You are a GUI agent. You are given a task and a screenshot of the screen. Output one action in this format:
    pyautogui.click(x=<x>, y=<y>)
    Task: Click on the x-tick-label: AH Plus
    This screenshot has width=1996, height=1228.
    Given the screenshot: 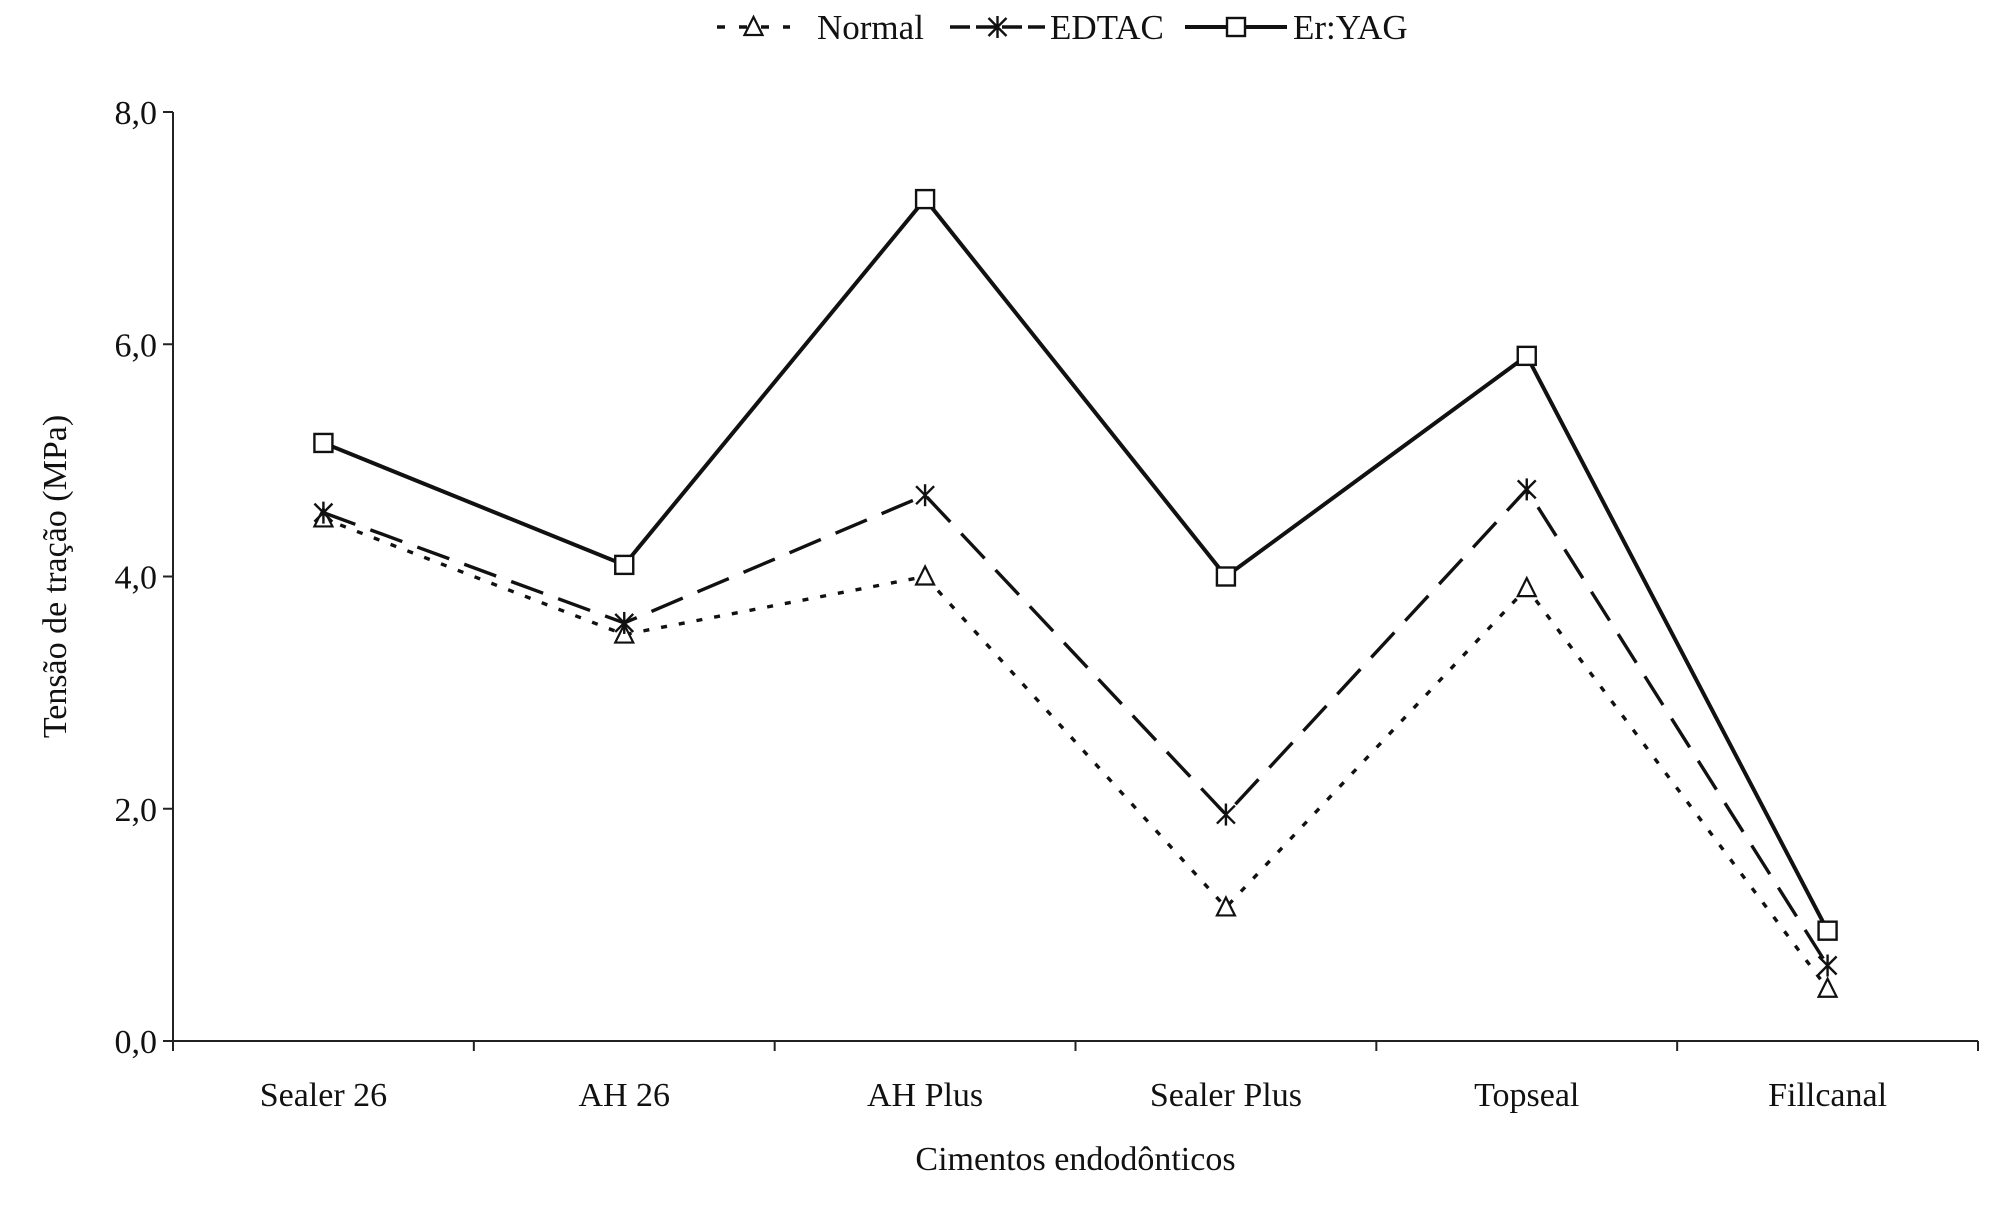 What is the action you would take?
    pyautogui.click(x=925, y=1095)
    